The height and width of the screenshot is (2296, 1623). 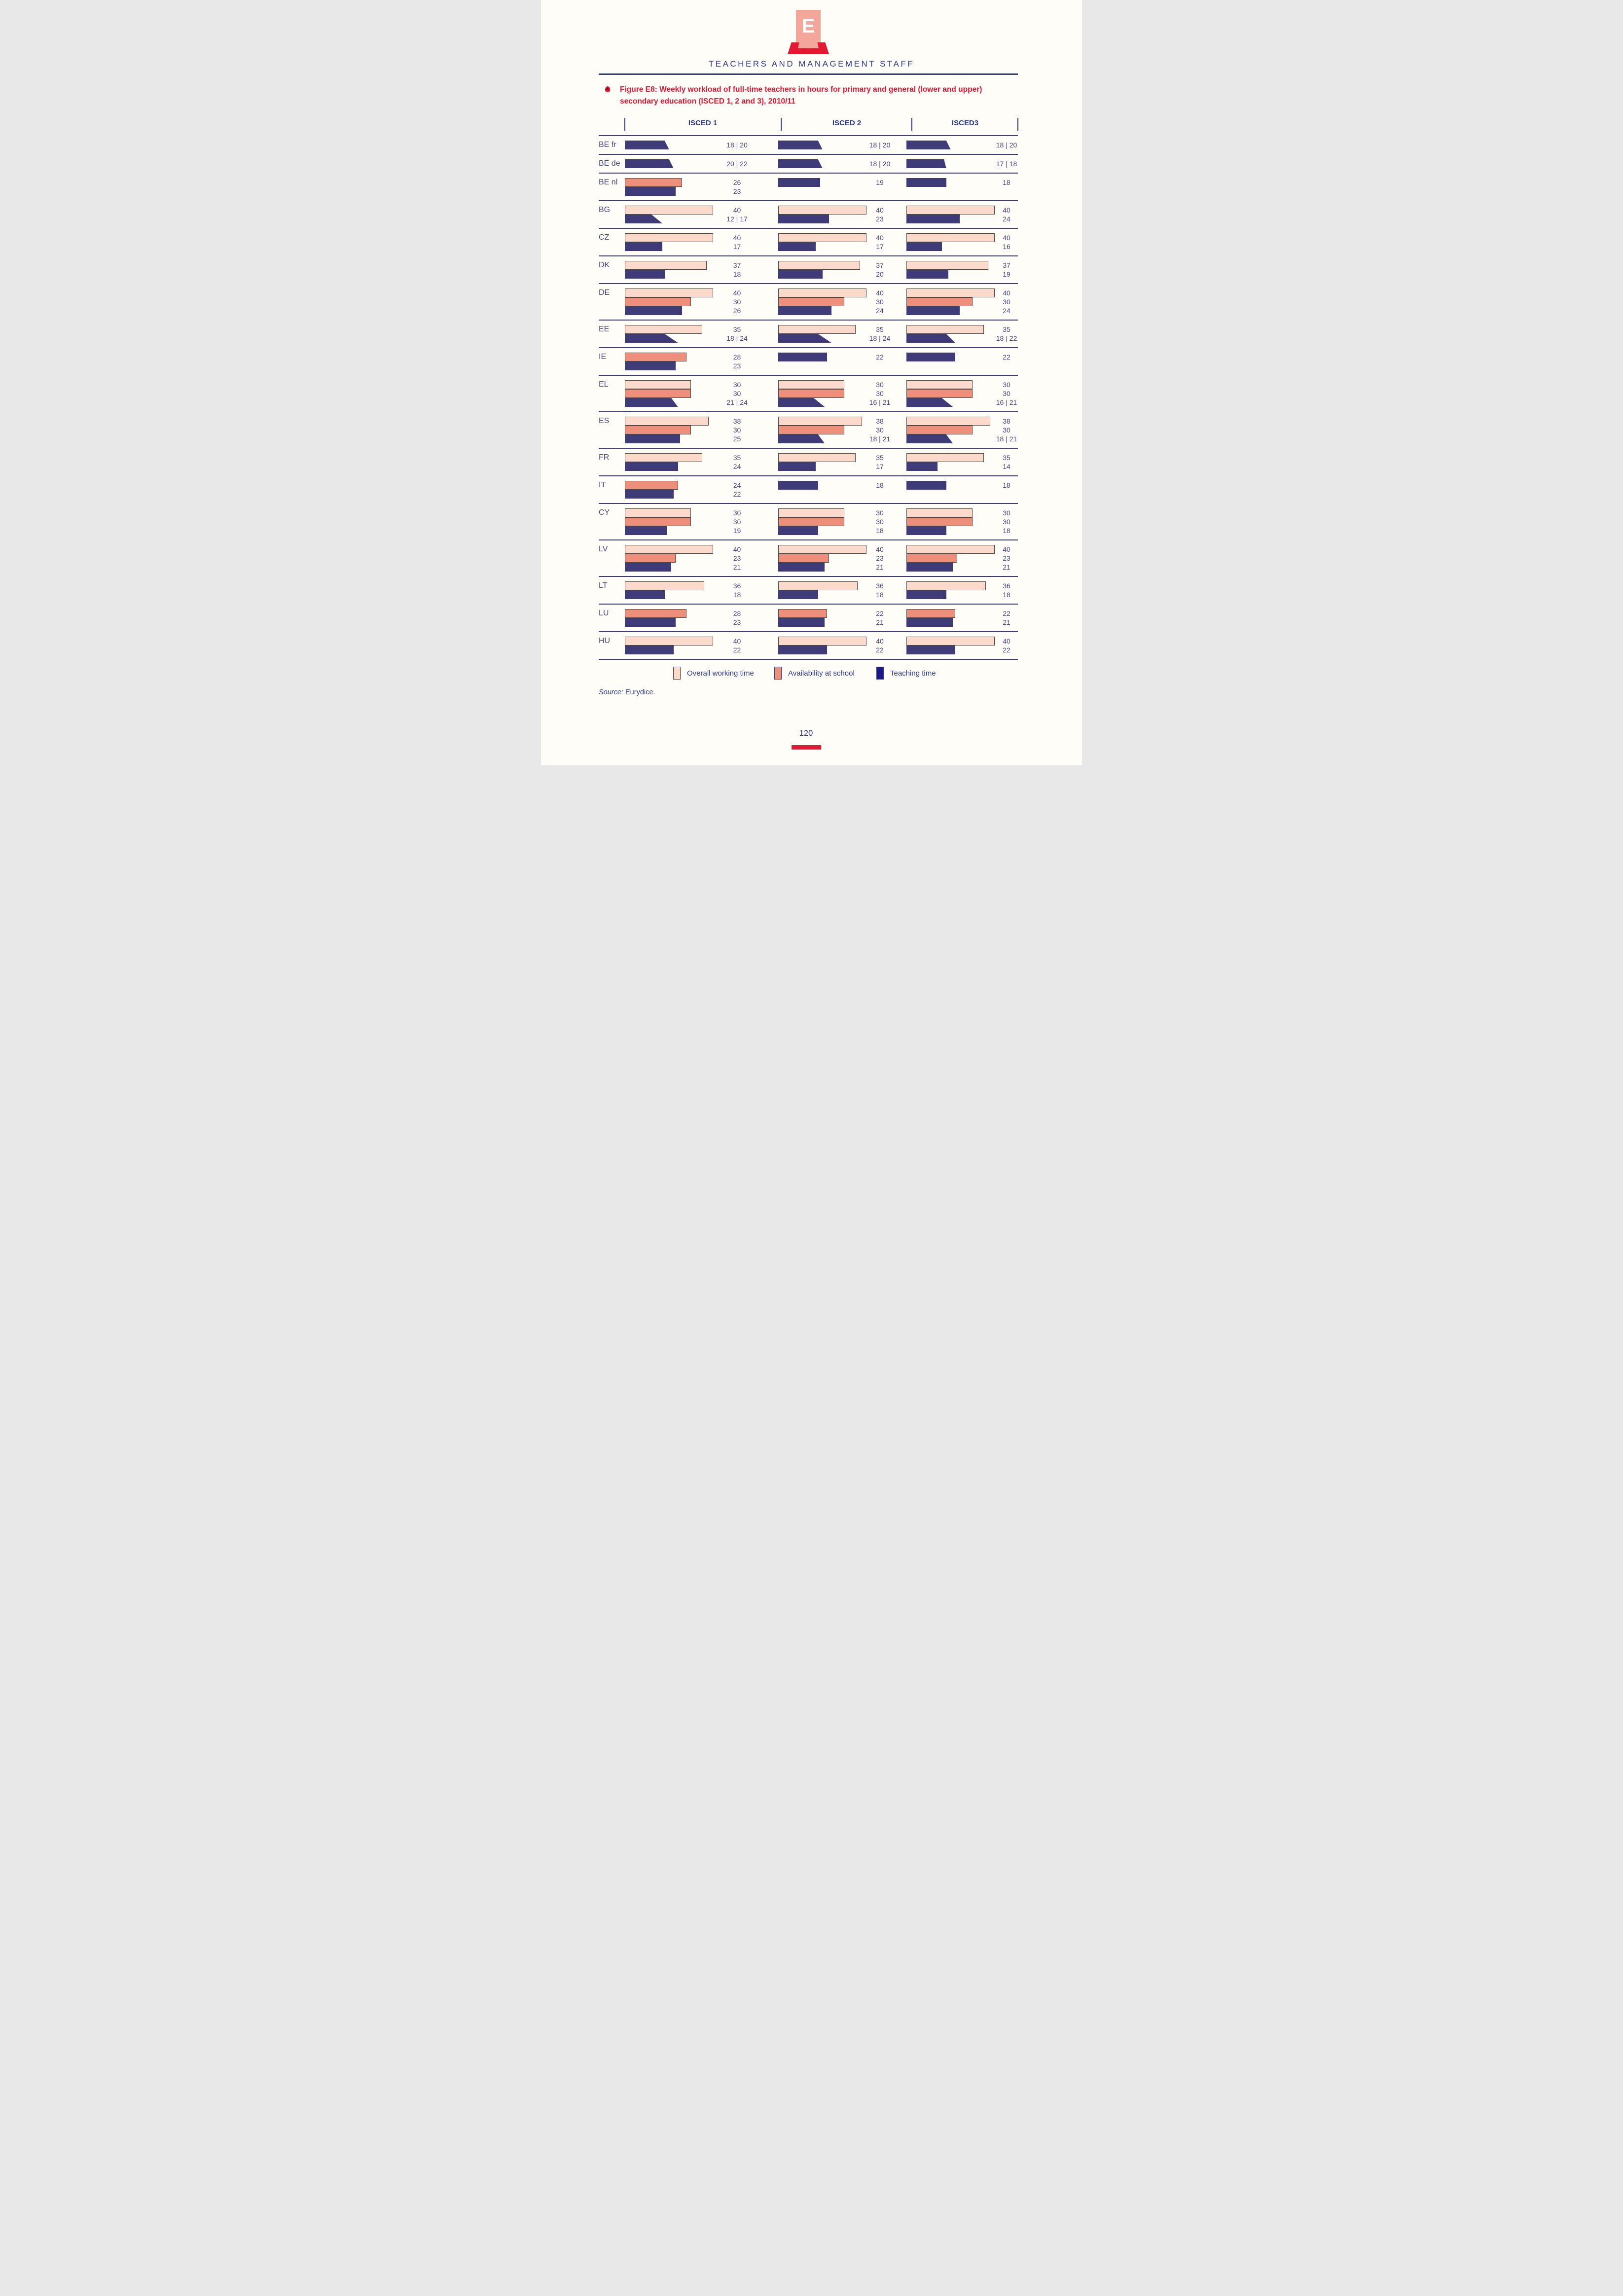 I want to click on value-labels-isced1: 35 18 | 24, so click(x=737, y=334).